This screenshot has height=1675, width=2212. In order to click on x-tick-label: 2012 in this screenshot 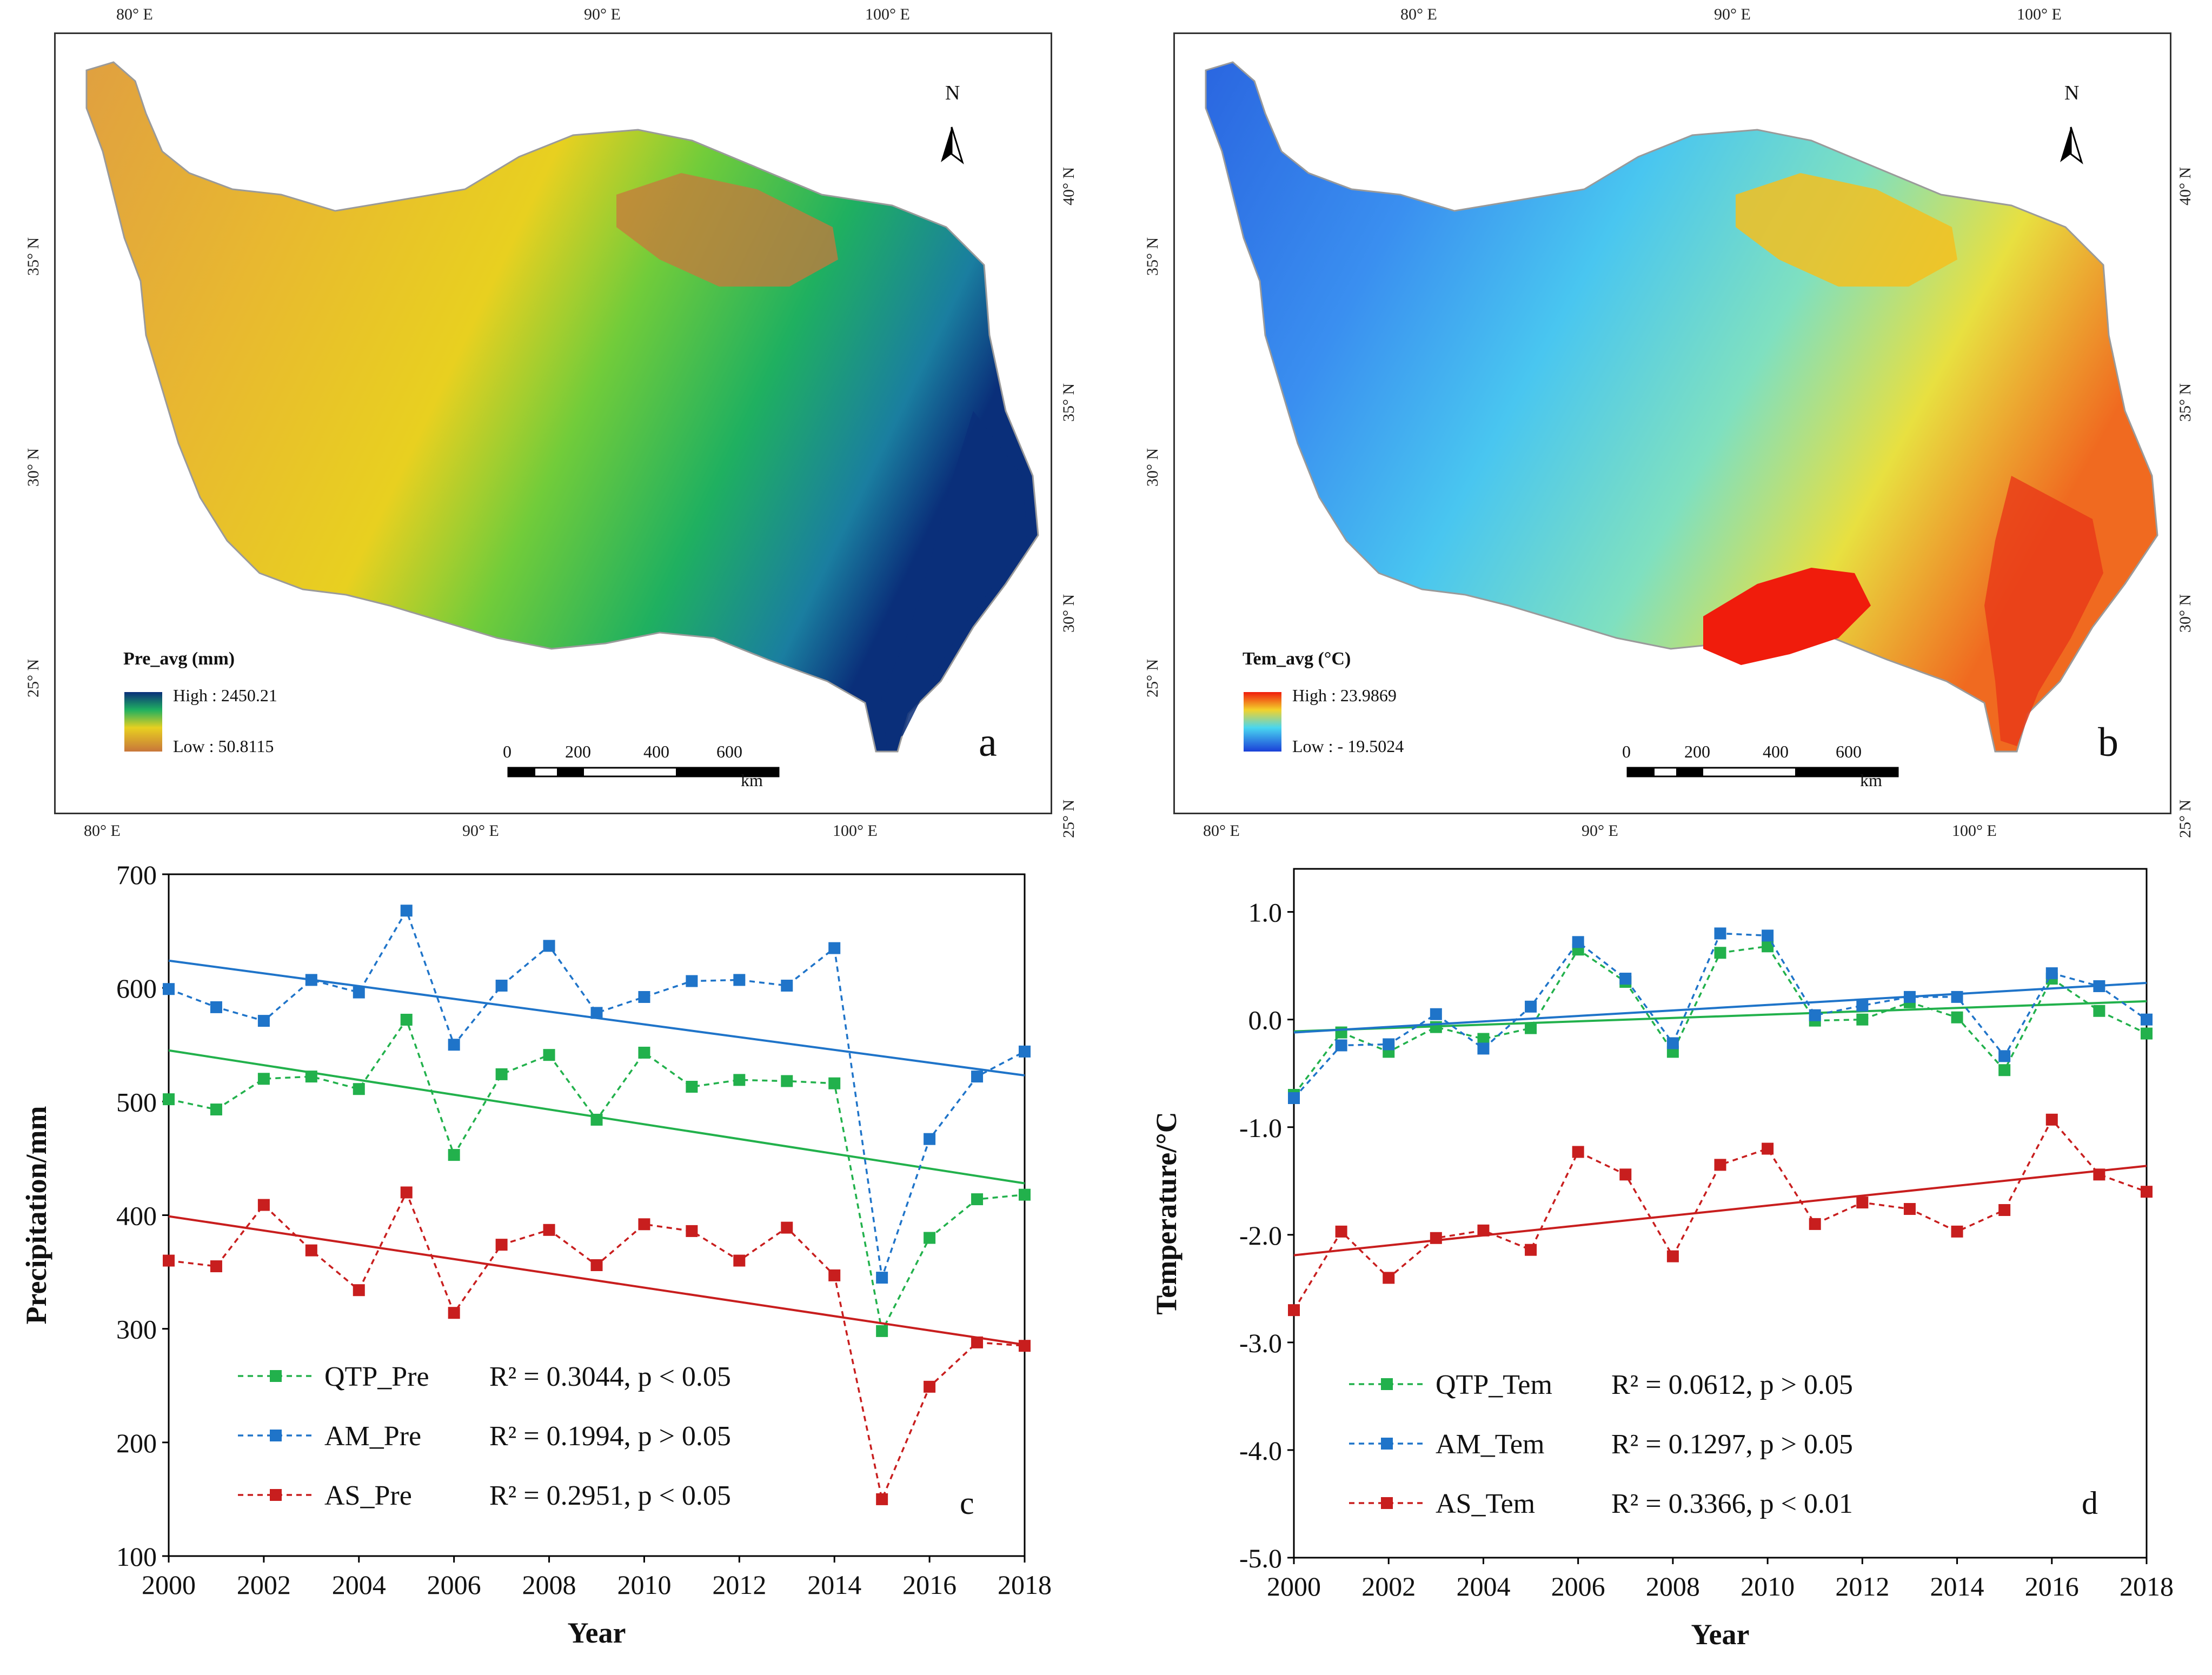, I will do `click(739, 1585)`.